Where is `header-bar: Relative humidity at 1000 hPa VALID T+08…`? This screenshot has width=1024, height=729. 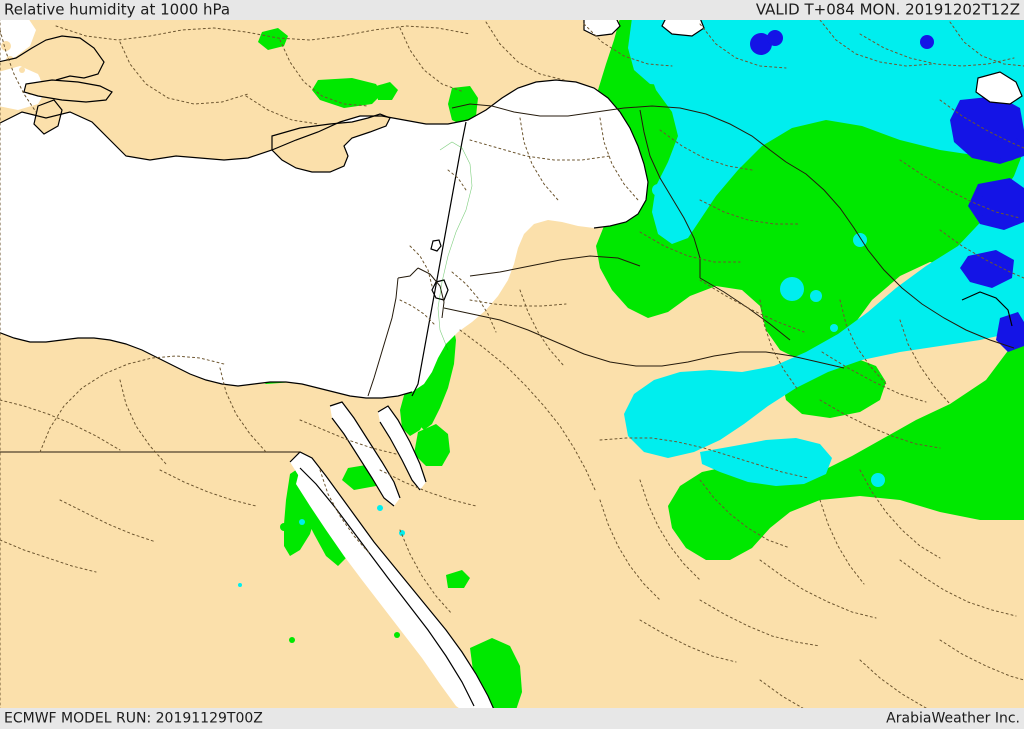 header-bar: Relative humidity at 1000 hPa VALID T+08… is located at coordinates (512, 10).